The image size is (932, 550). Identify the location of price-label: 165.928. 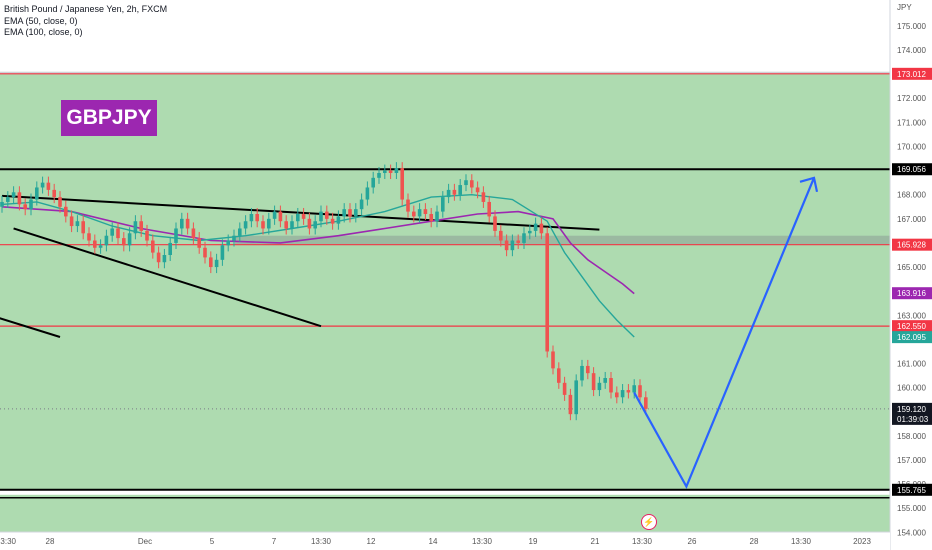
(911, 245).